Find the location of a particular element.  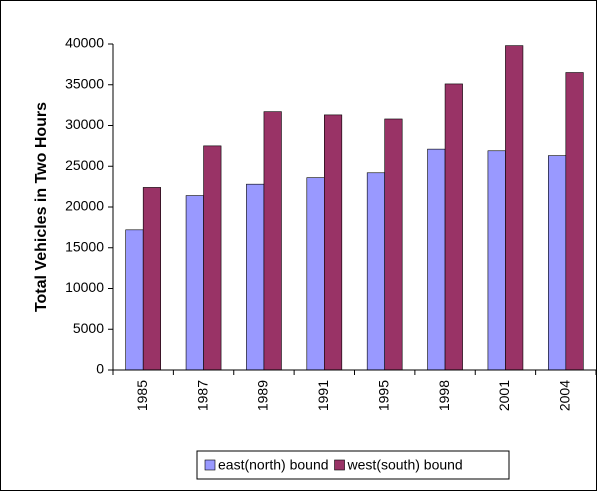

y-tick-label: 20000 is located at coordinates (84, 206).